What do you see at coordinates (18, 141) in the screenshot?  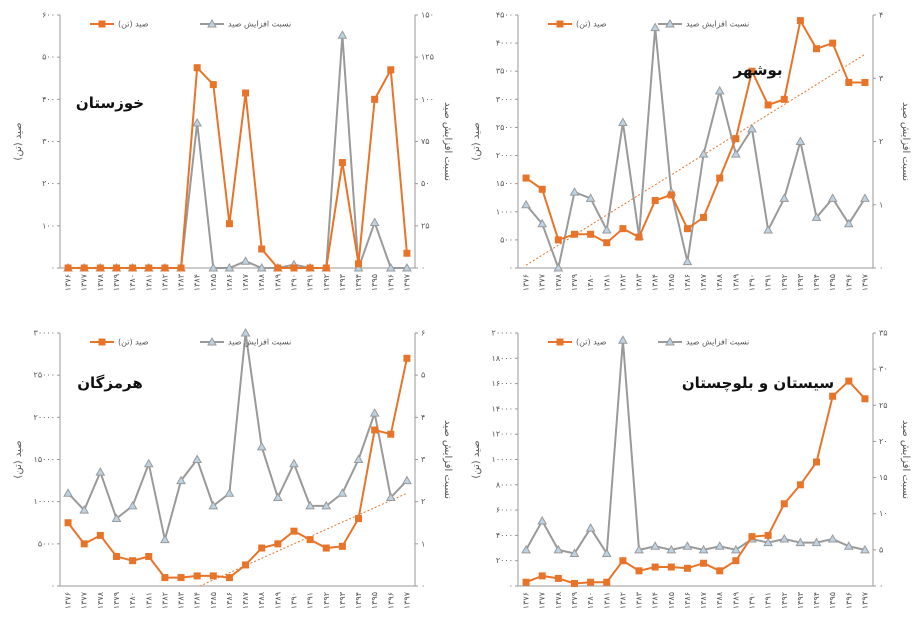 I see `y-axis-label: صید (تن)` at bounding box center [18, 141].